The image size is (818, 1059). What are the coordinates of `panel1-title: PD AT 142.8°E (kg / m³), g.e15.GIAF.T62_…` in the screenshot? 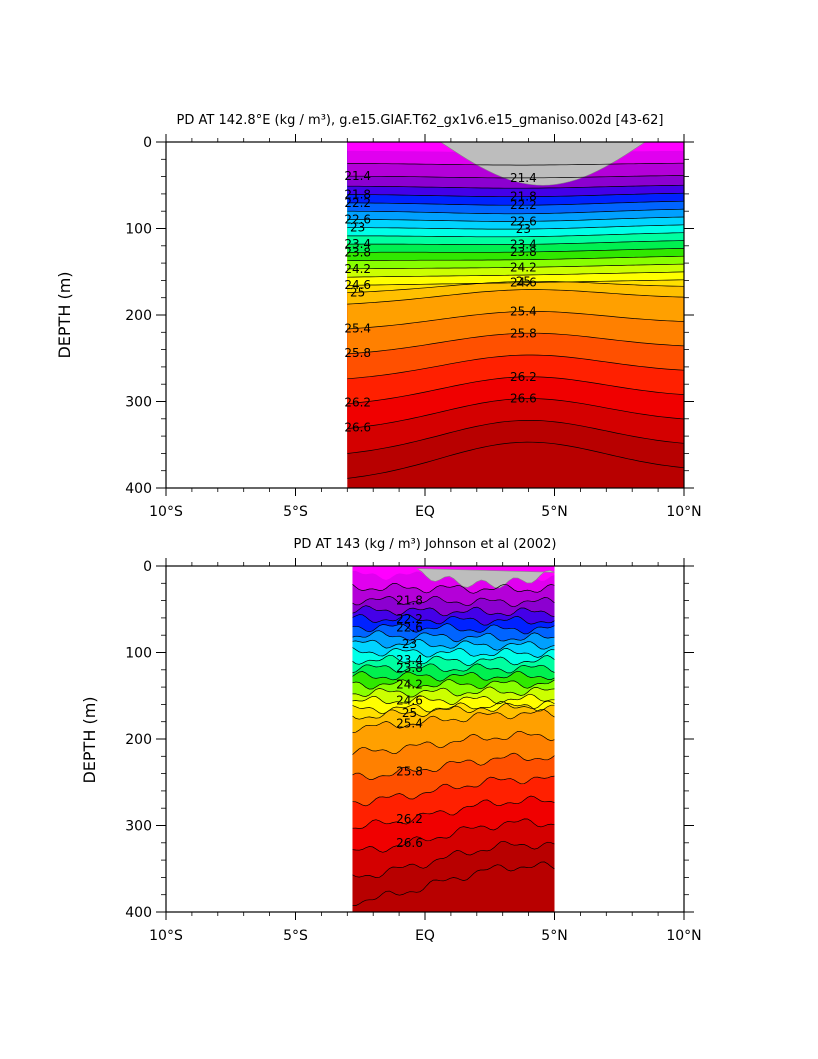 It's located at (420, 120).